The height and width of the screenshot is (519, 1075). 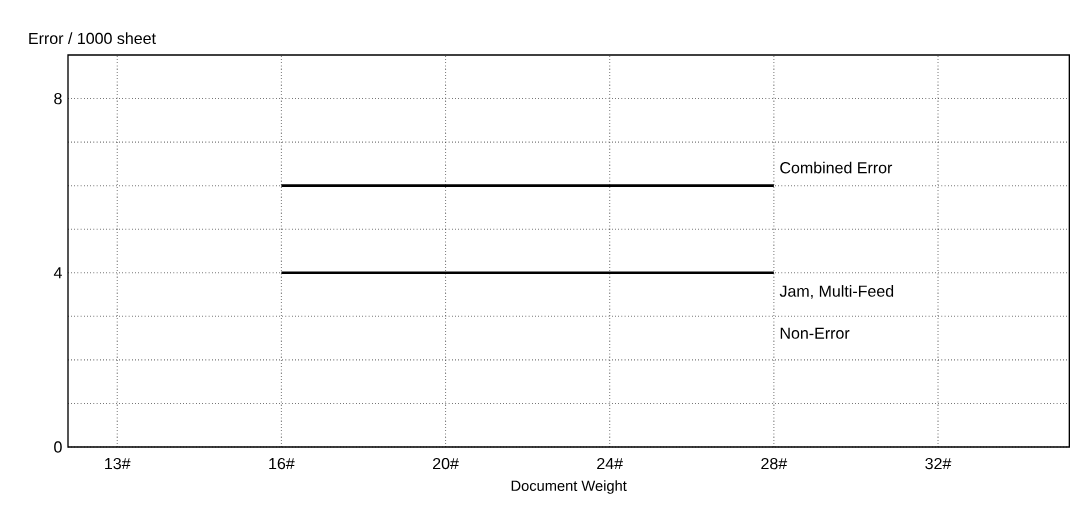 What do you see at coordinates (836, 167) in the screenshot?
I see `annotation: Combined Error` at bounding box center [836, 167].